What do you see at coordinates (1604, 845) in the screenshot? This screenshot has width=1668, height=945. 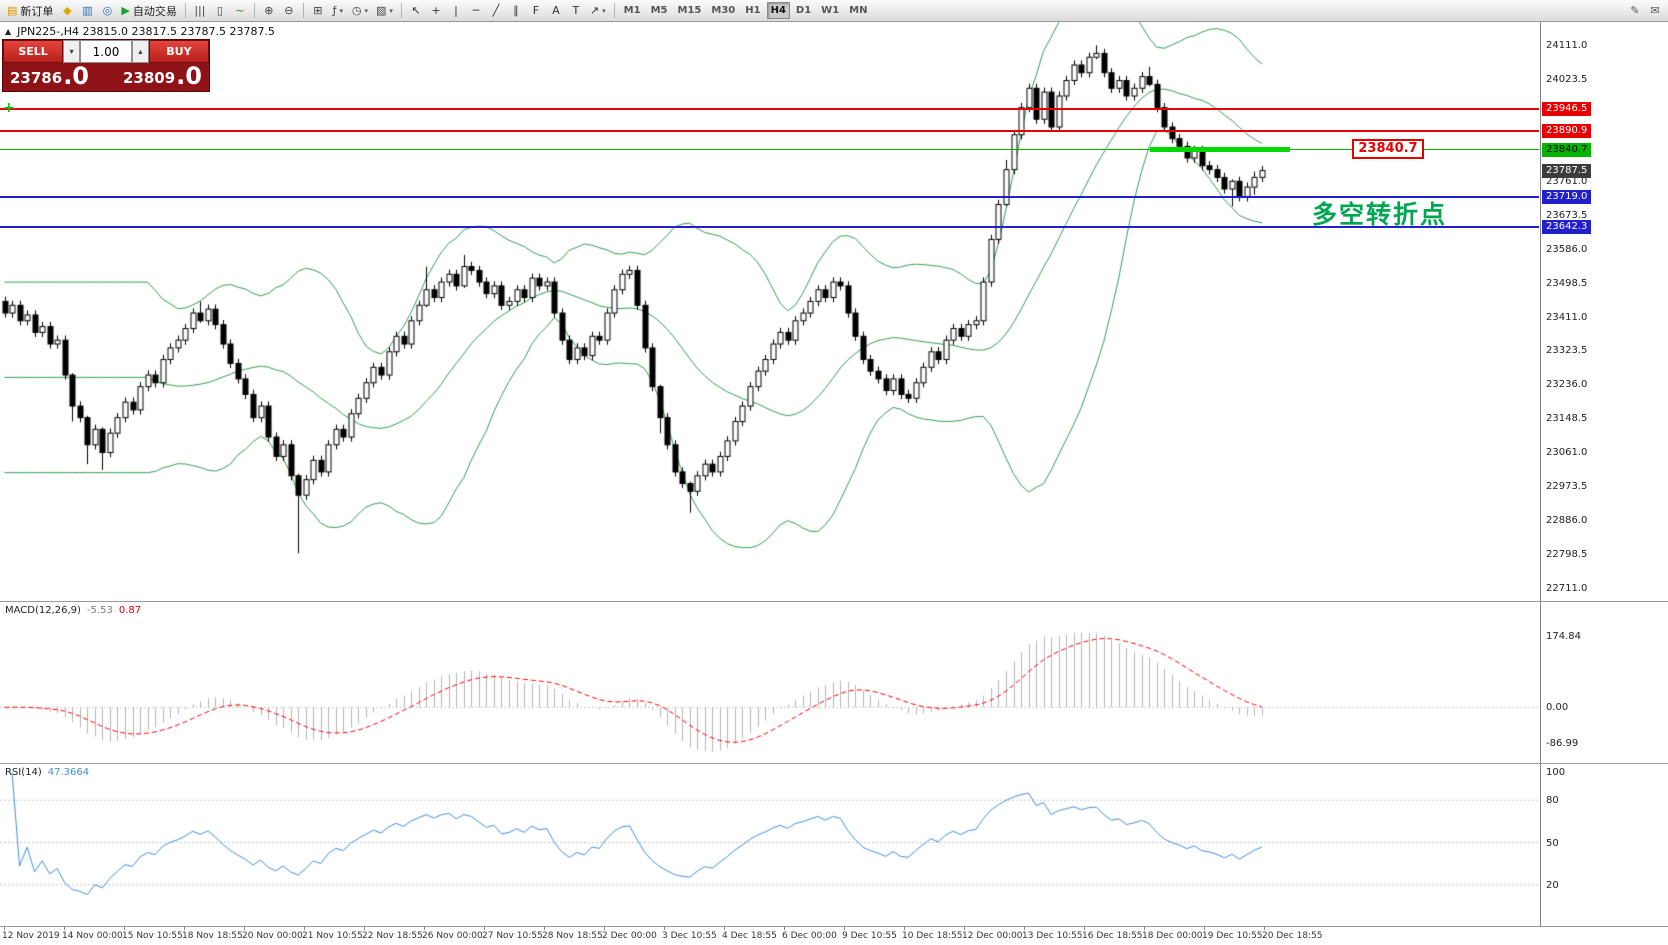 I see `rsi-axis: 100 80 50 20` at bounding box center [1604, 845].